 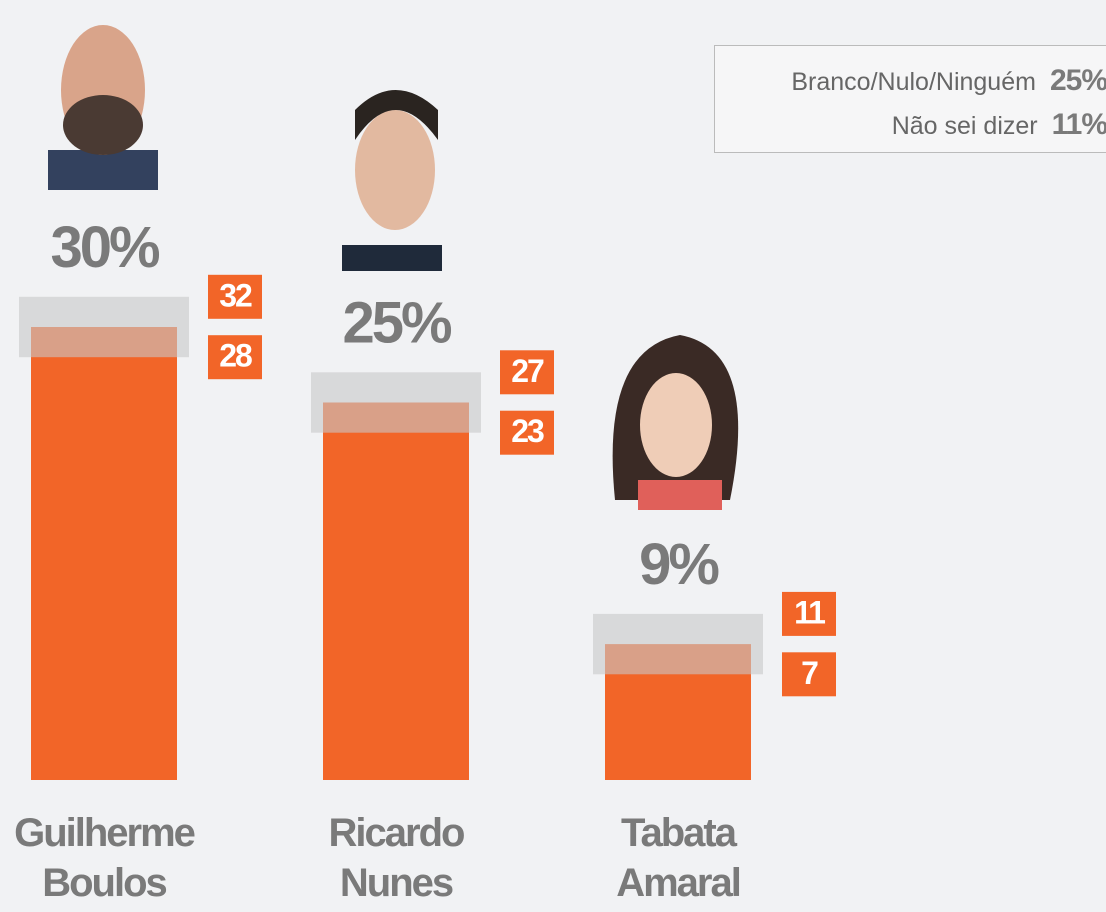 I want to click on category-label: Tabata Amaral, so click(x=679, y=858).